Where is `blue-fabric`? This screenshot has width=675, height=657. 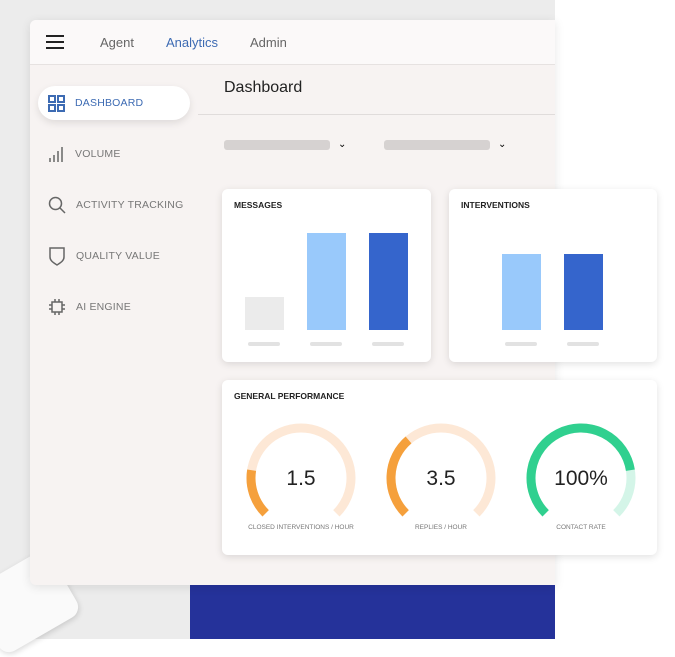 blue-fabric is located at coordinates (372, 612).